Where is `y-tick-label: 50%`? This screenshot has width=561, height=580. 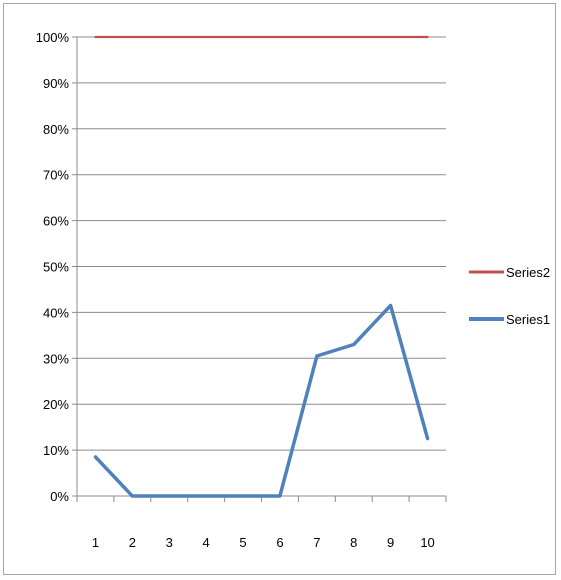 y-tick-label: 50% is located at coordinates (56, 267).